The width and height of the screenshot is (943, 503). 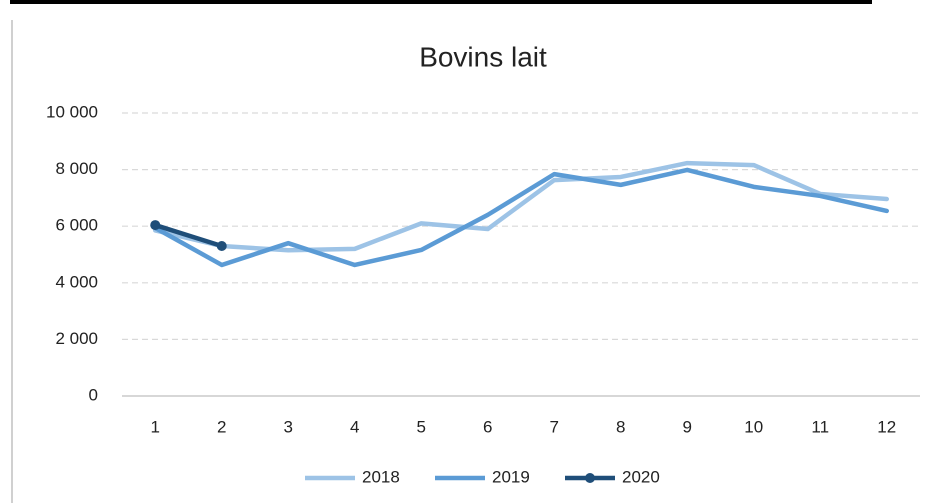 I want to click on legend-marker, so click(x=590, y=478).